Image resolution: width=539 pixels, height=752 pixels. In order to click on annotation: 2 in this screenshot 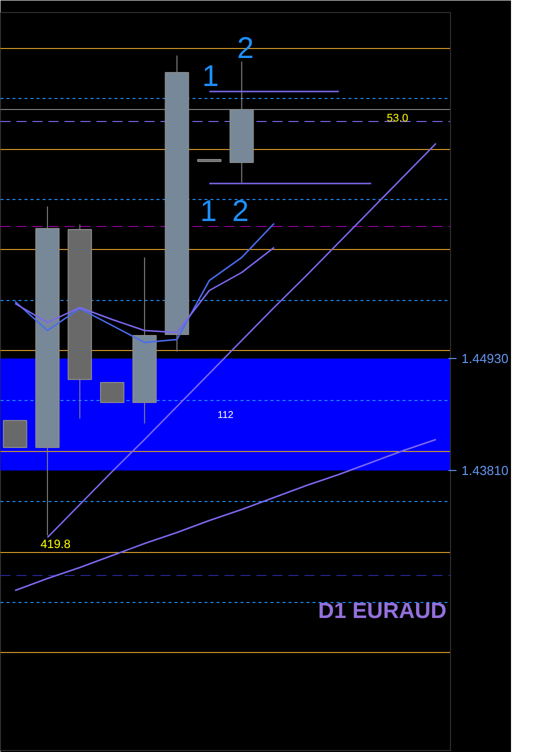, I will do `click(240, 211)`.